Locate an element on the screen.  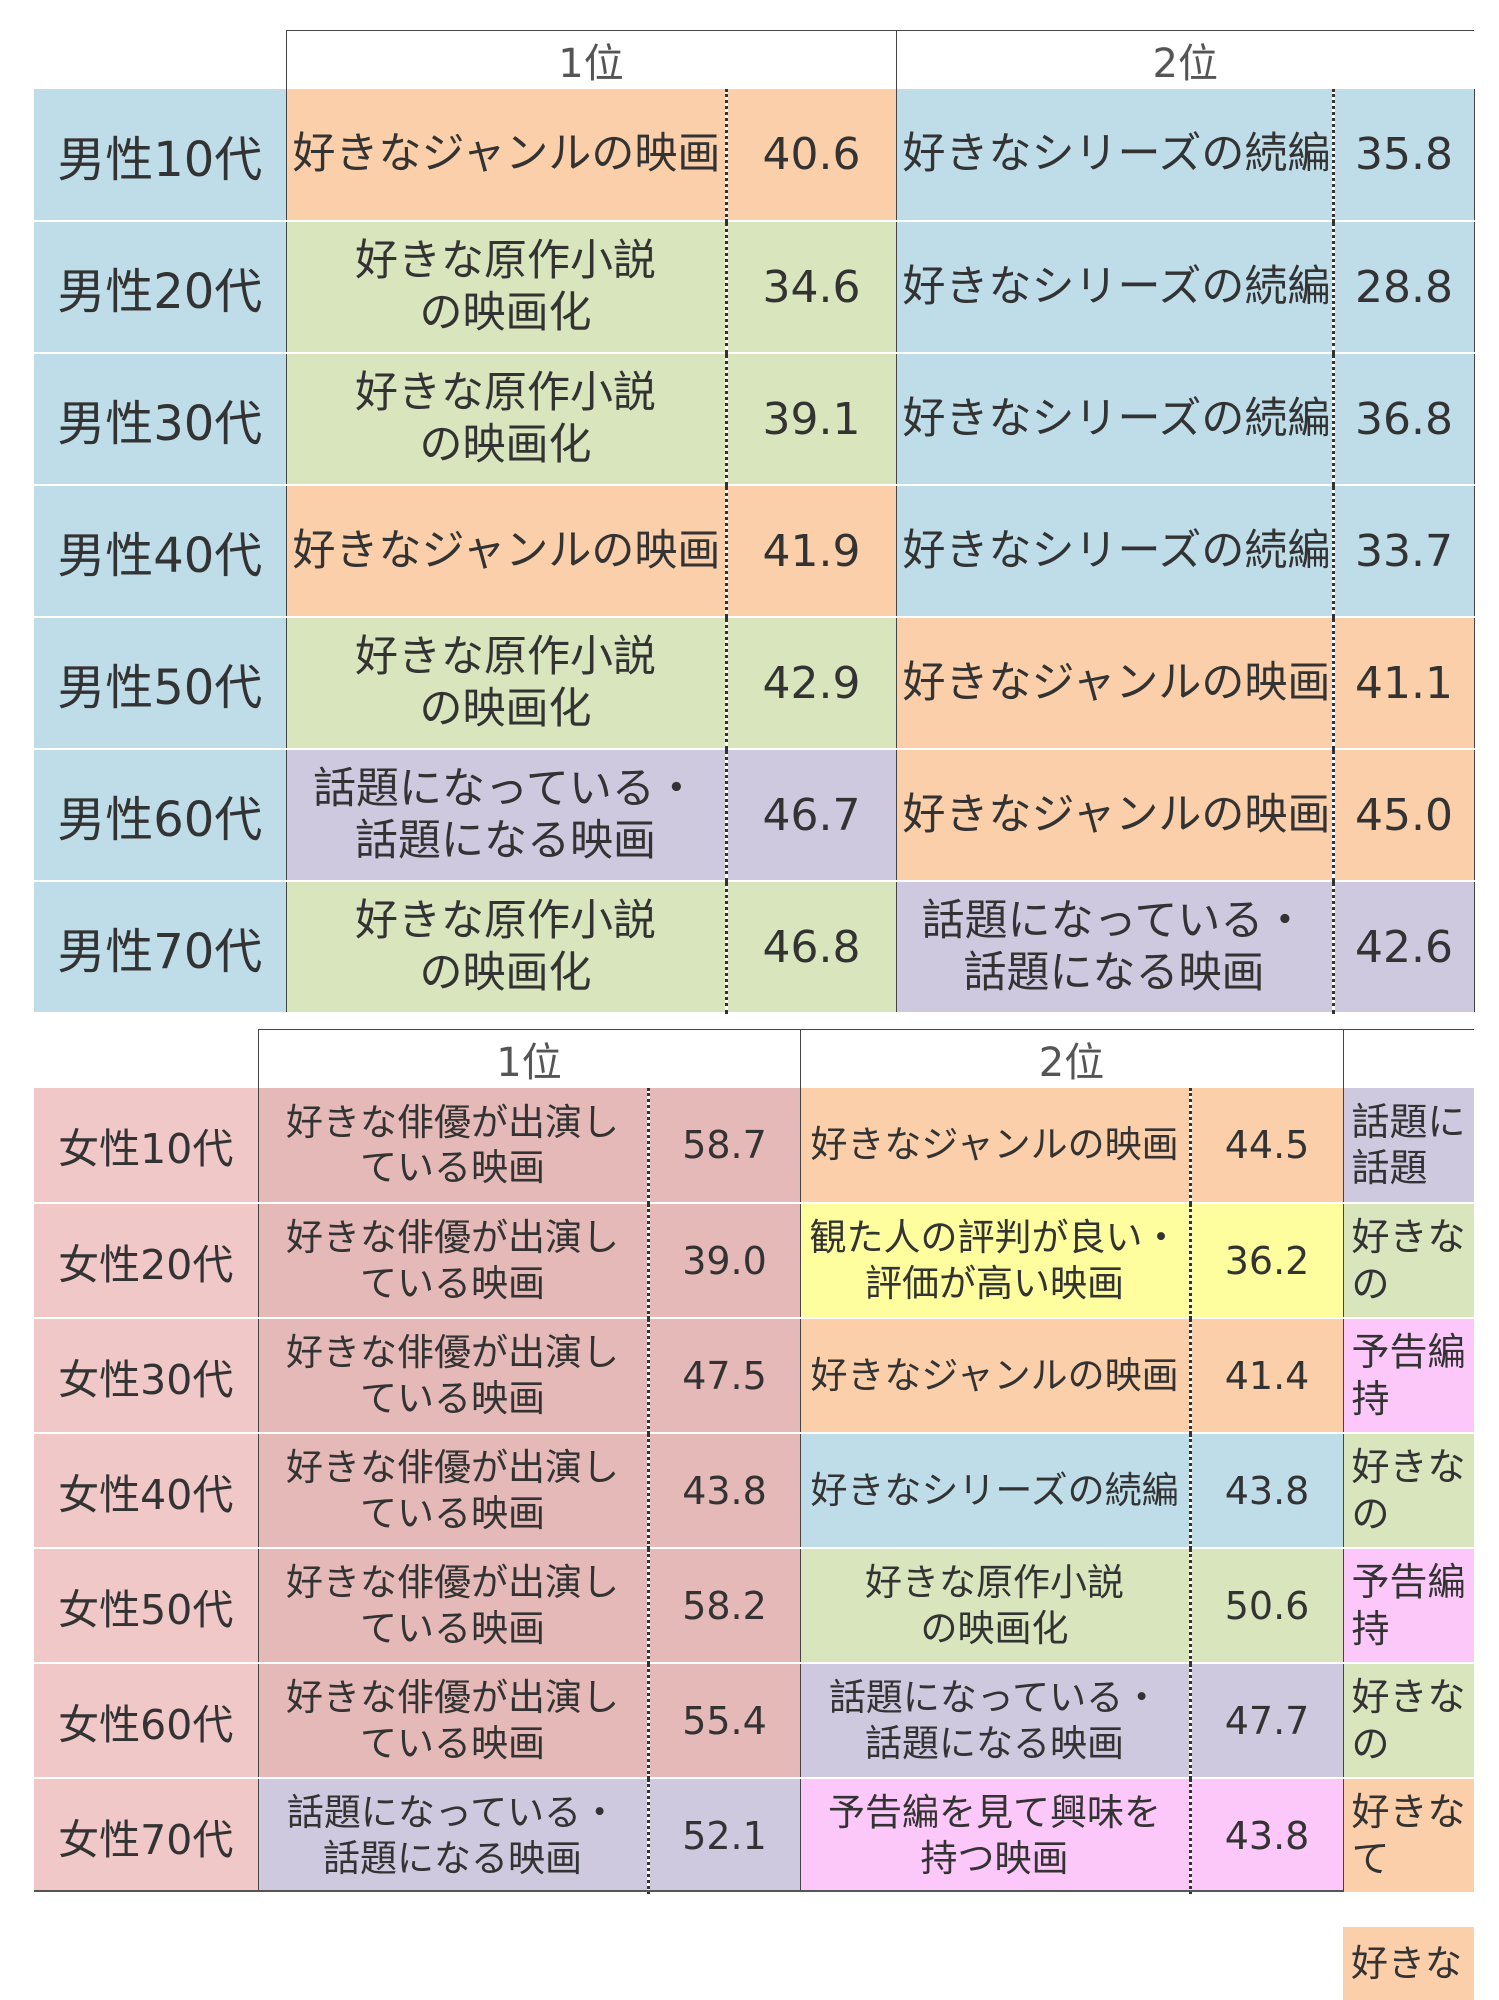
table-row: 男性50代 好きな原作小説 の映画化 42.9 好きなジャンルの映画 41.1 is located at coordinates (754, 683).